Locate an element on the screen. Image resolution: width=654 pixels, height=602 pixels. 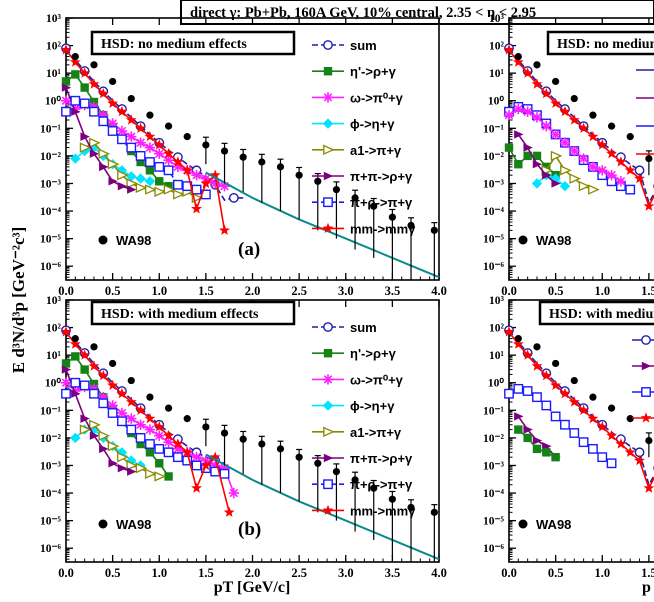
legend-label: ω->π⁰+γ is located at coordinates (377, 97).